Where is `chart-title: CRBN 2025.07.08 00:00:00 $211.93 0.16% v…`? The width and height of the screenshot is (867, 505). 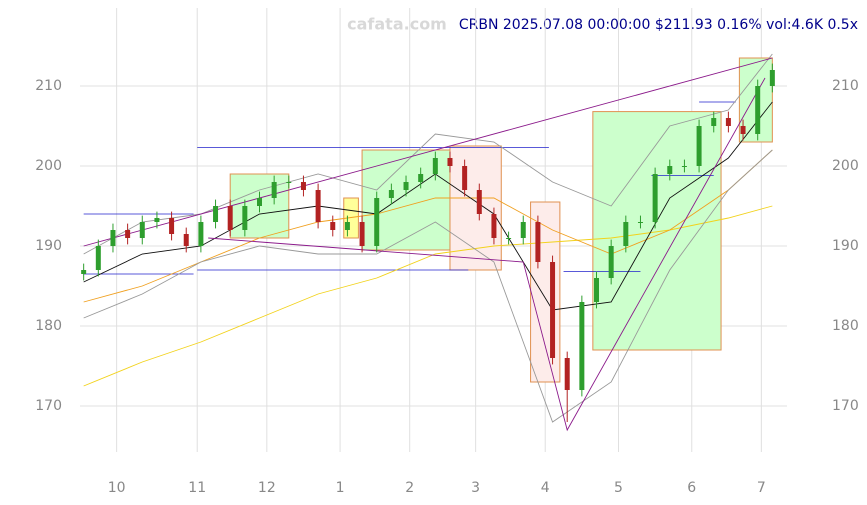
chart-title: CRBN 2025.07.08 00:00:00 $211.93 0.16% v… is located at coordinates (658, 25).